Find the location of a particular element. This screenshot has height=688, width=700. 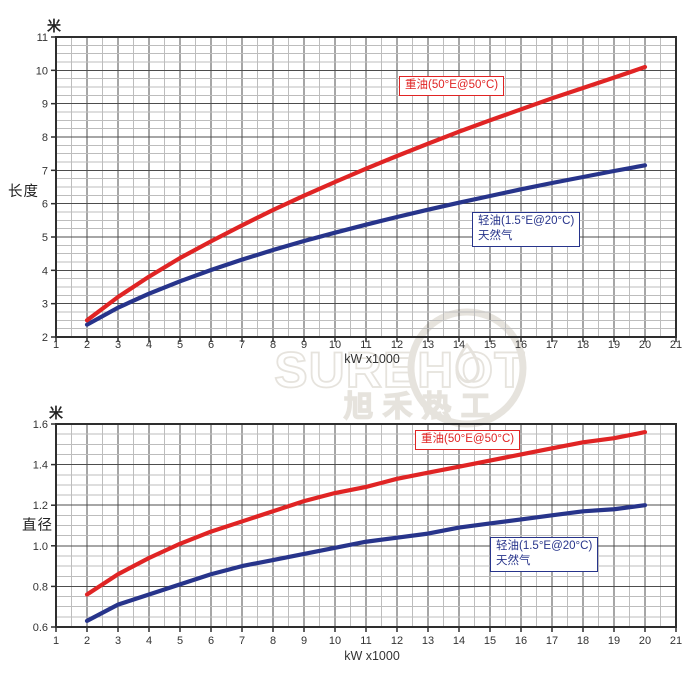

y-unit-label-length: 米 is located at coordinates (54, 26).